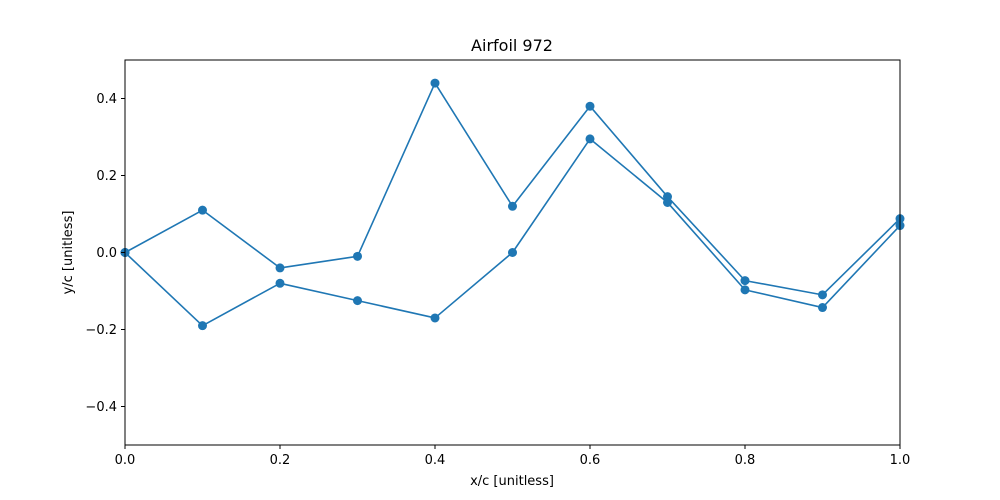 This screenshot has height=500, width=1000. Describe the element at coordinates (512, 481) in the screenshot. I see `x-axis-label: x/c [unitless]` at that location.